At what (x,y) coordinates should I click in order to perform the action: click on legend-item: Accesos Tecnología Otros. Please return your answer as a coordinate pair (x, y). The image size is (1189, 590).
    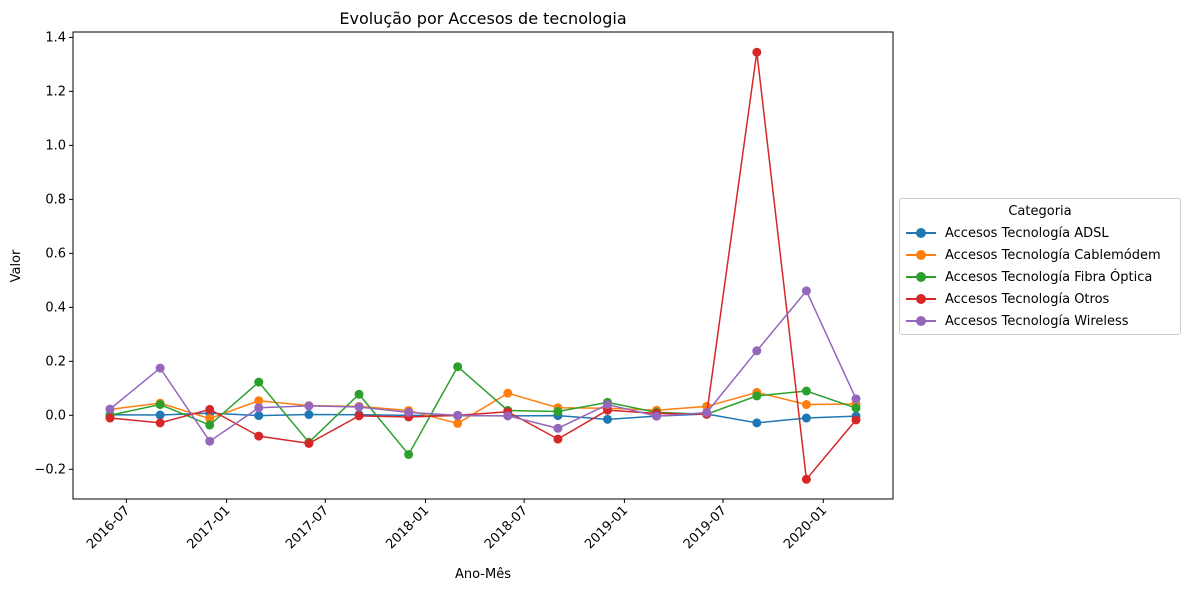
    Looking at the image, I should click on (1007, 299).